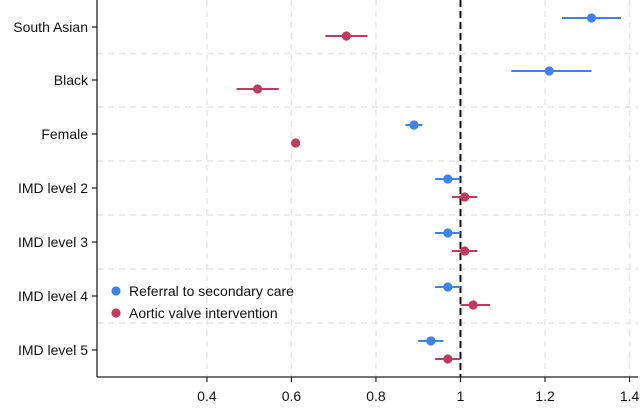  What do you see at coordinates (207, 396) in the screenshot?
I see `x-tick-label: 0.4` at bounding box center [207, 396].